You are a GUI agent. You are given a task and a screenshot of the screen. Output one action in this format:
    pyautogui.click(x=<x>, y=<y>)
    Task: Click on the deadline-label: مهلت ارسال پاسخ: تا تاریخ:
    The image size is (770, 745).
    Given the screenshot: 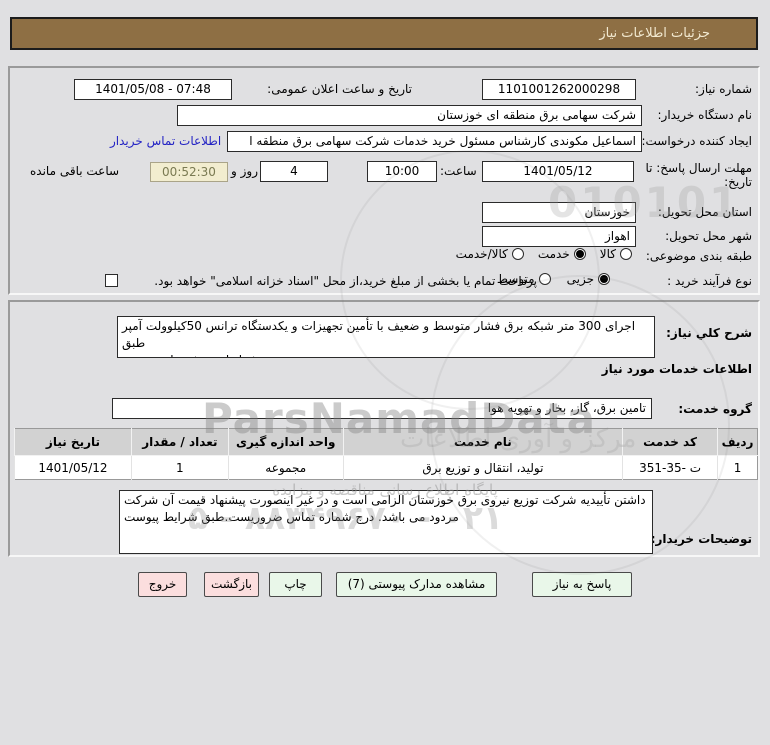 What is the action you would take?
    pyautogui.click(x=698, y=175)
    